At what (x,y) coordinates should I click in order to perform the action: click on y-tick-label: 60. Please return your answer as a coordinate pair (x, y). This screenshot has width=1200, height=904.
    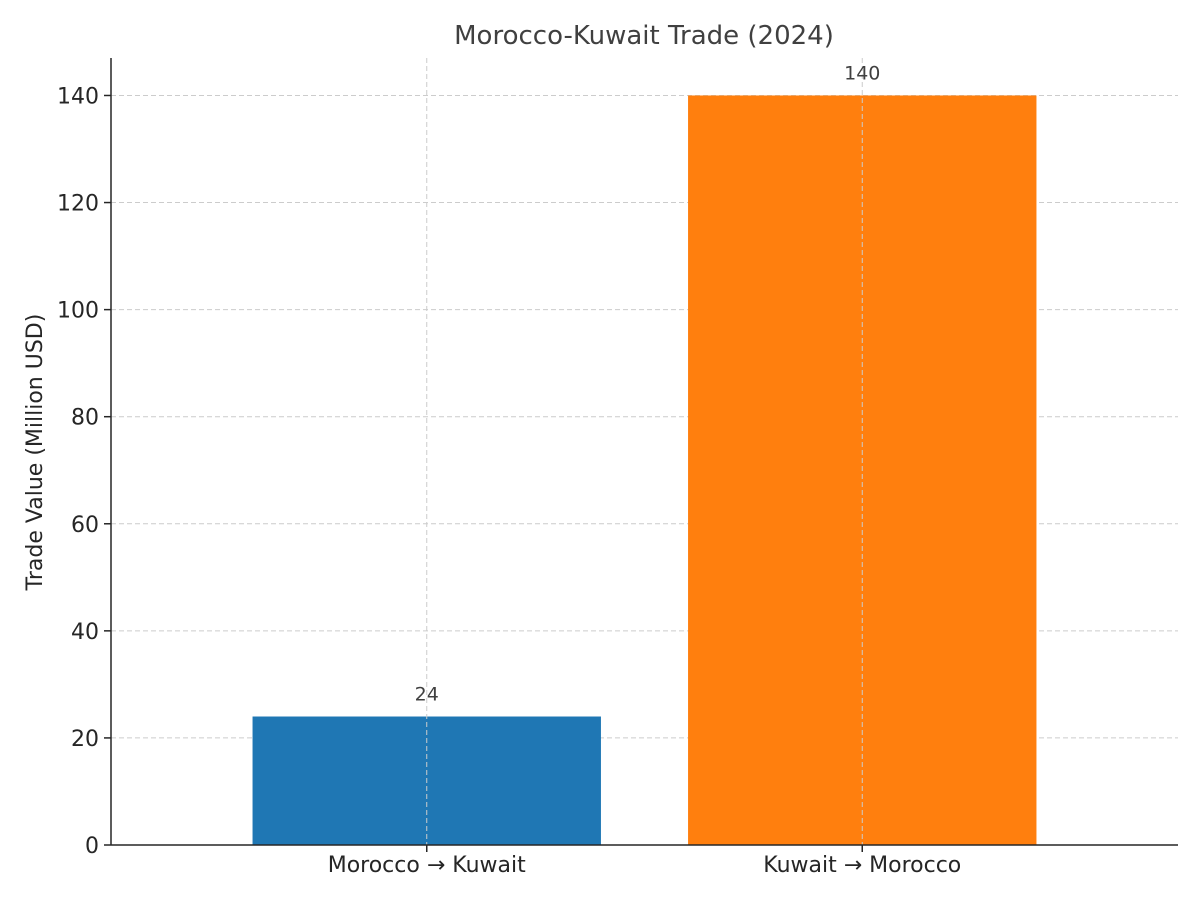
    Looking at the image, I should click on (85, 525).